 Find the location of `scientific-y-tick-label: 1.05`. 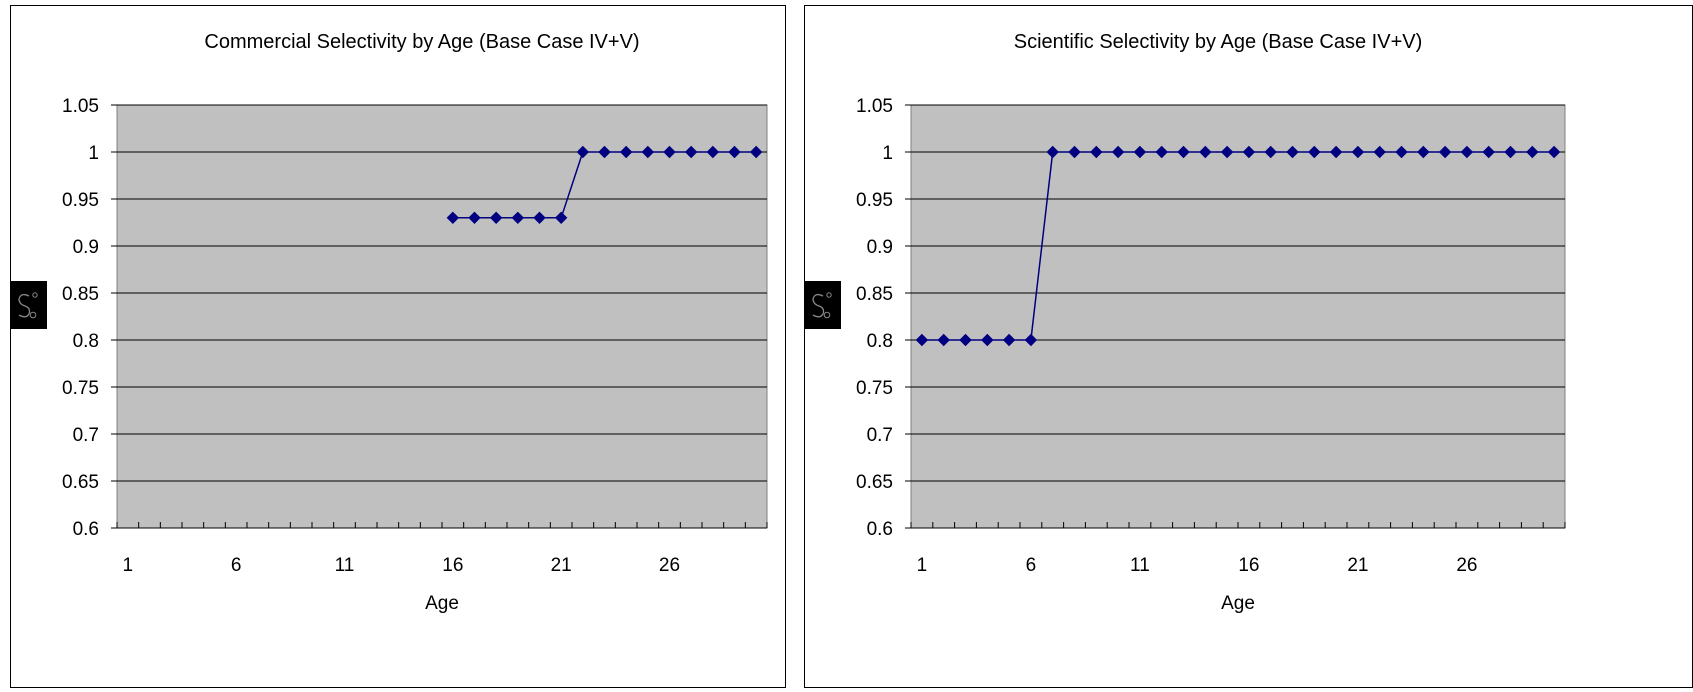

scientific-y-tick-label: 1.05 is located at coordinates (874, 106).